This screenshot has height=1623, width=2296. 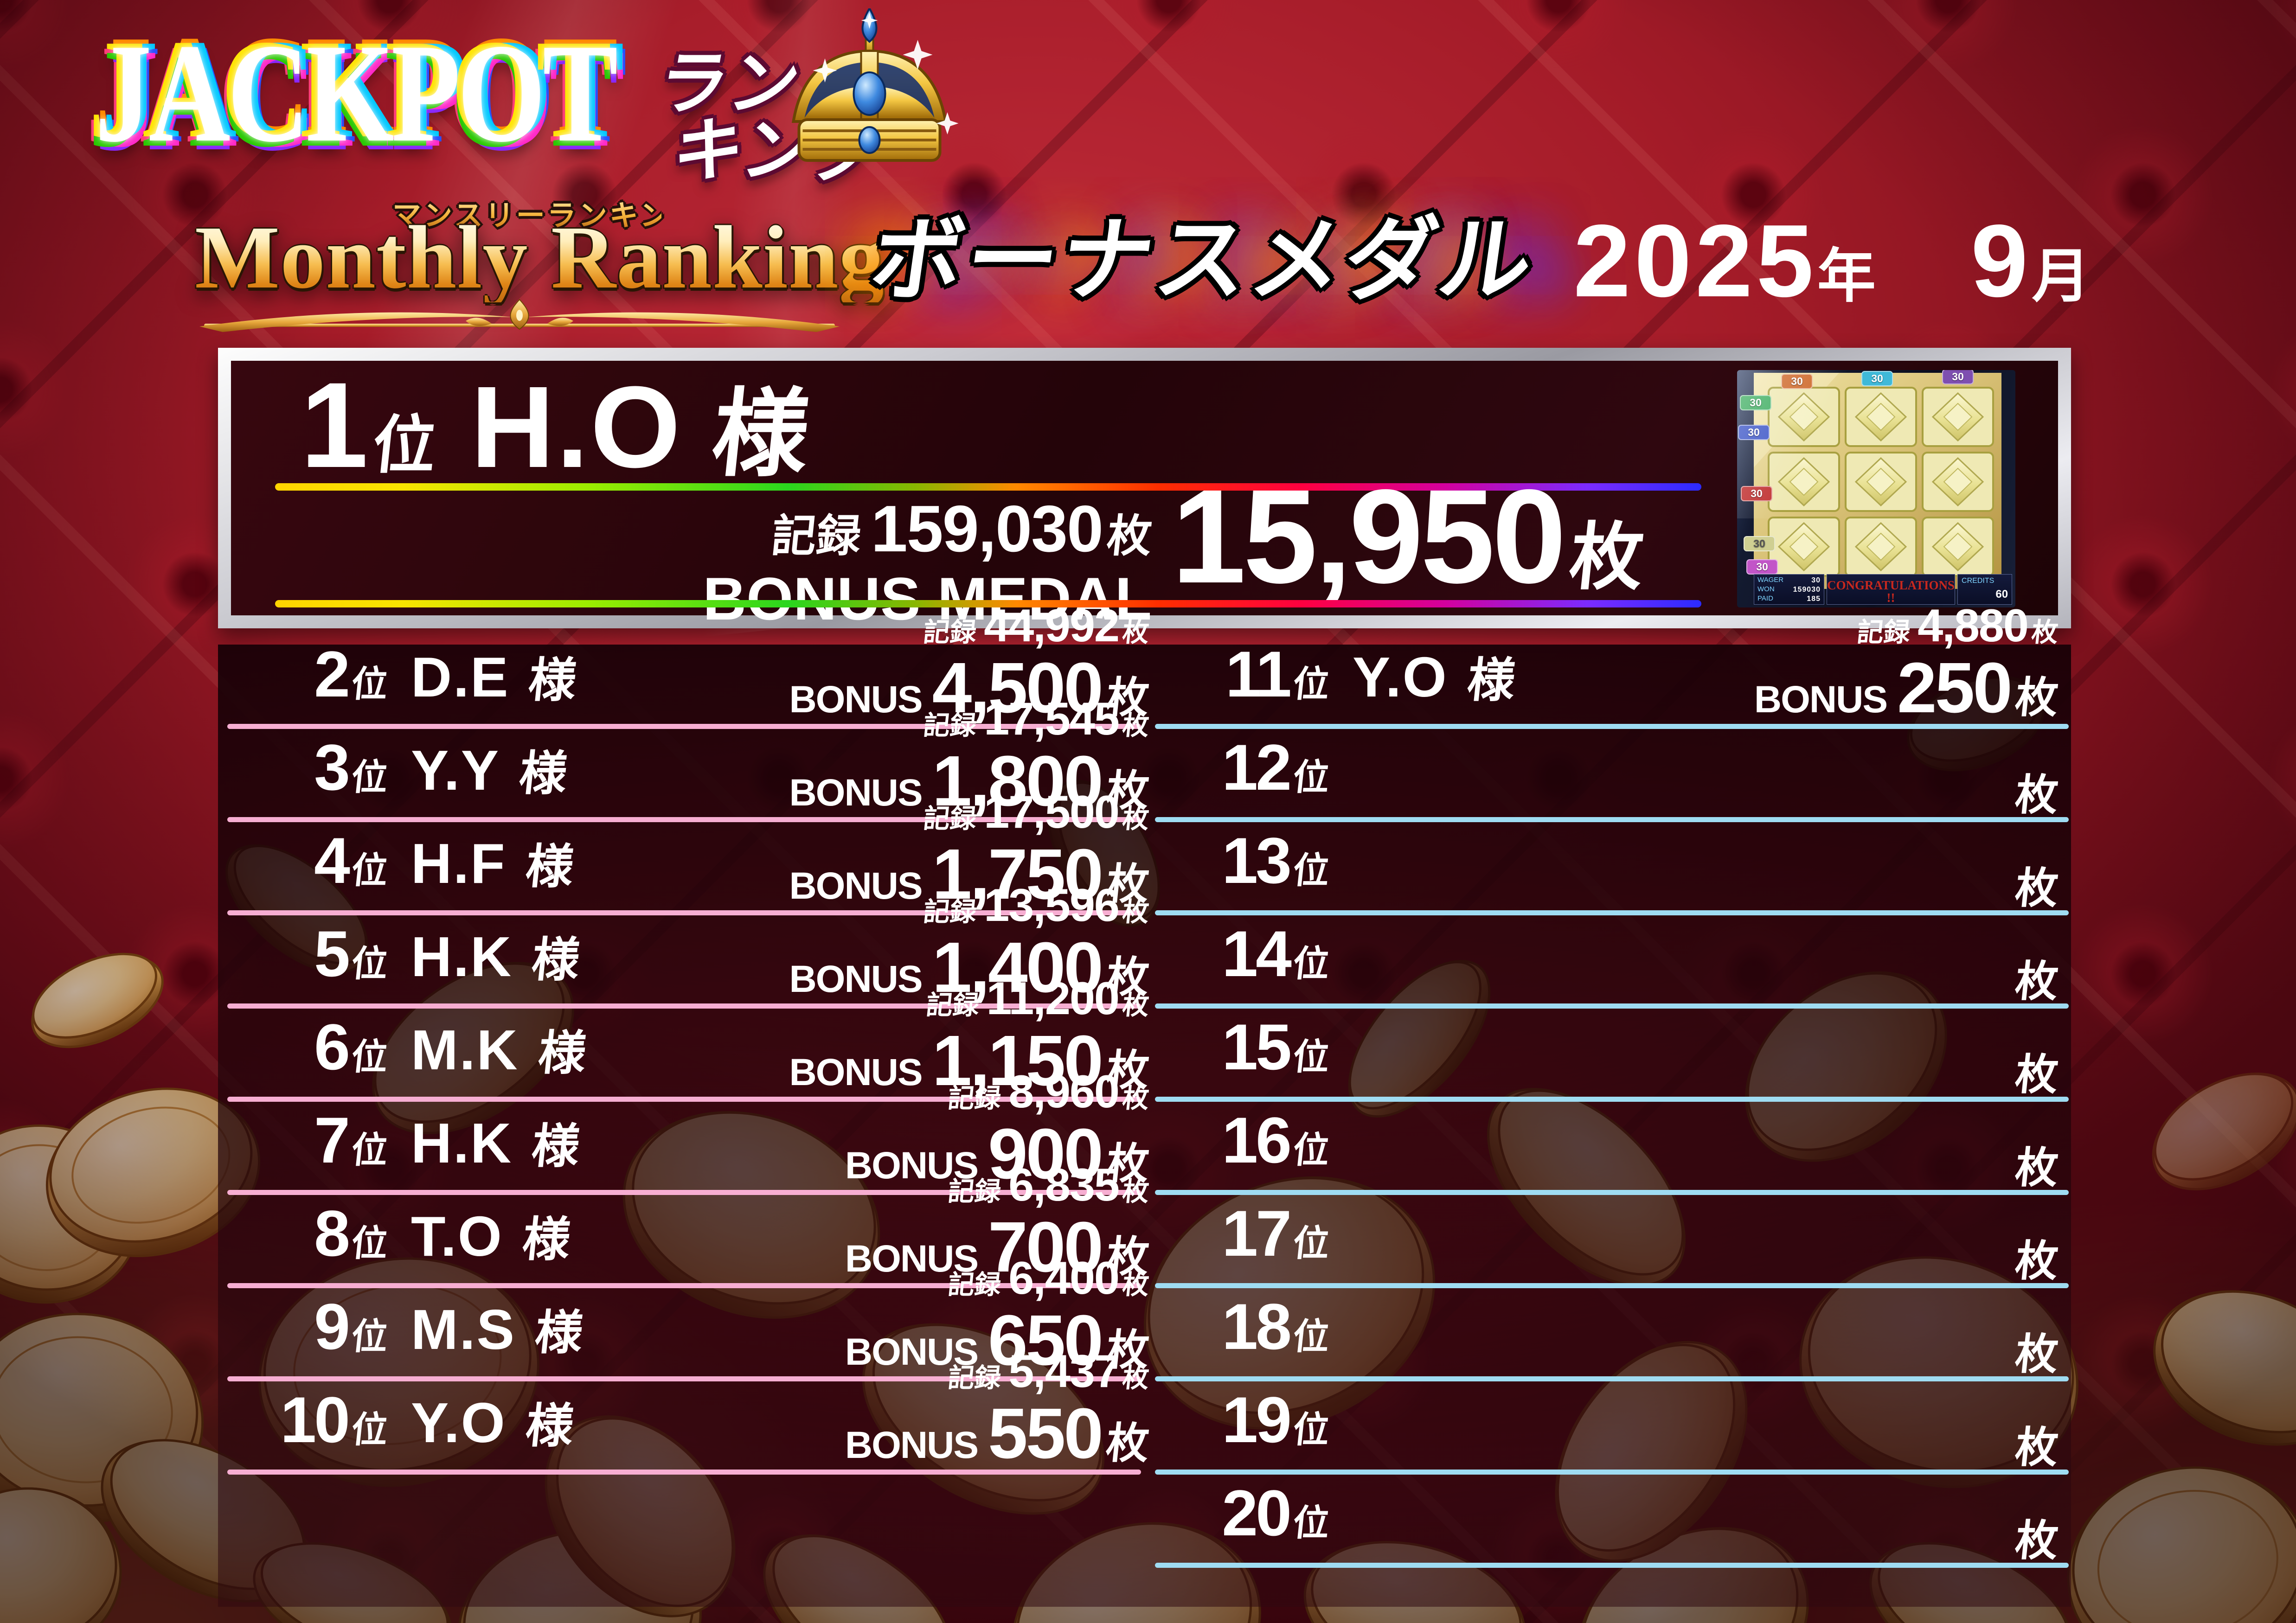 What do you see at coordinates (540, 257) in the screenshot?
I see `monthly-ranking-title: Monthly Ranking` at bounding box center [540, 257].